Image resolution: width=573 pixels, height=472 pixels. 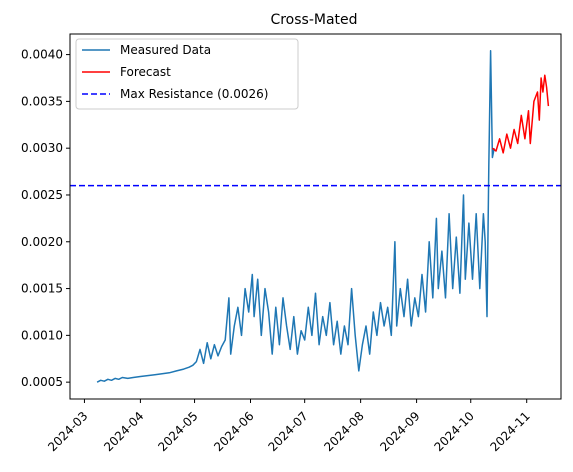 What do you see at coordinates (42, 101) in the screenshot?
I see `y-tick-label: 0.0035` at bounding box center [42, 101].